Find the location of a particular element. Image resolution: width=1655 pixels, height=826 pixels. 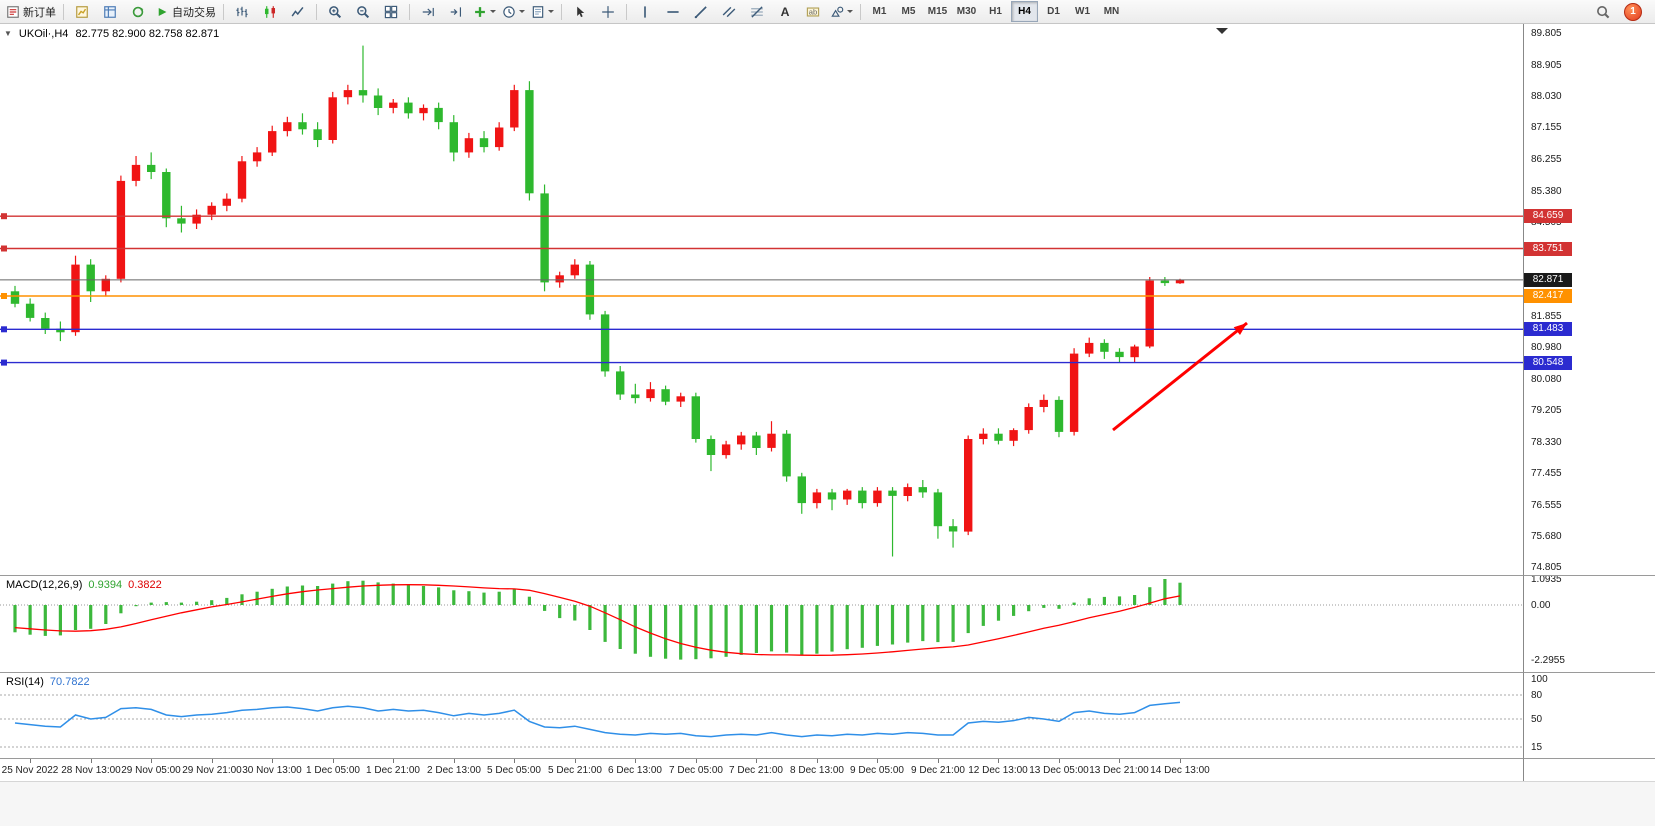

periods-icon is located at coordinates (509, 12).